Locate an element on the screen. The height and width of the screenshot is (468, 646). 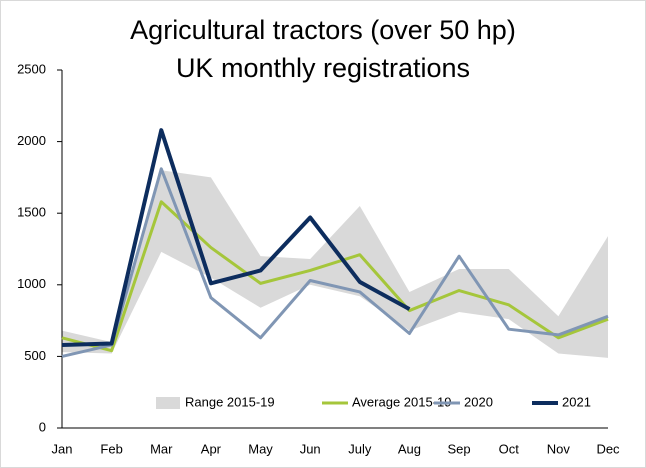
y-tick-label: 1000 is located at coordinates (31, 283).